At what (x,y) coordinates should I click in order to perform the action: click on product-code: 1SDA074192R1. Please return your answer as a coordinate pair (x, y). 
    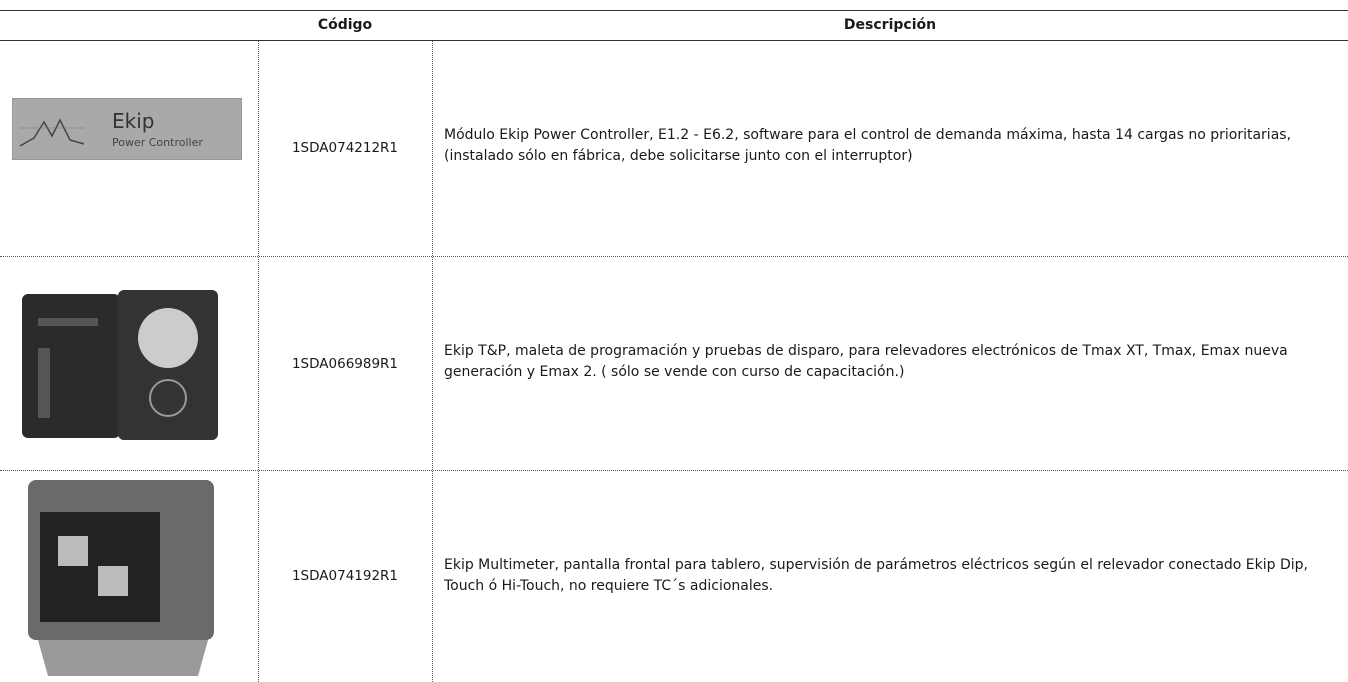
    Looking at the image, I should click on (345, 576).